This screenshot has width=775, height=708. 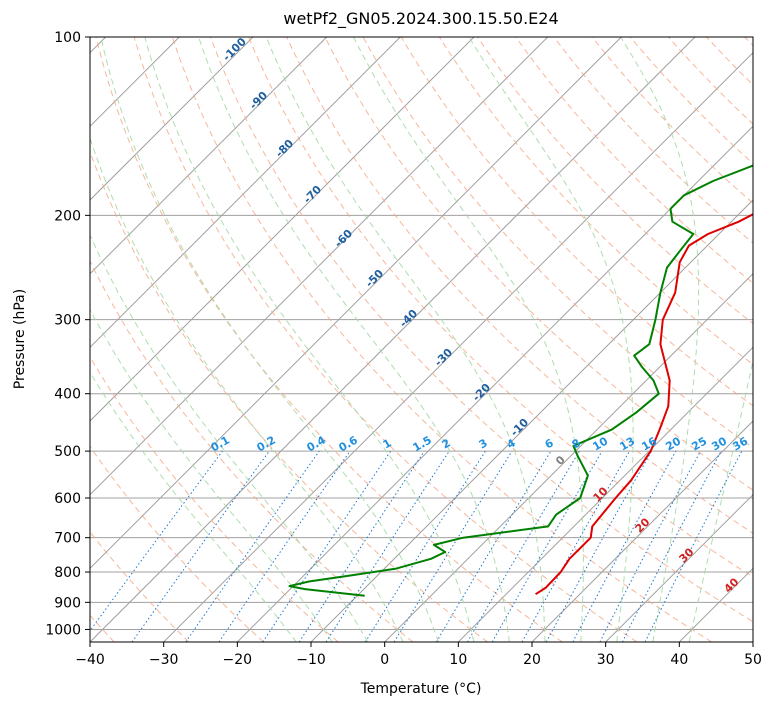 I want to click on dry-adiabat-label: -80, so click(x=284, y=148).